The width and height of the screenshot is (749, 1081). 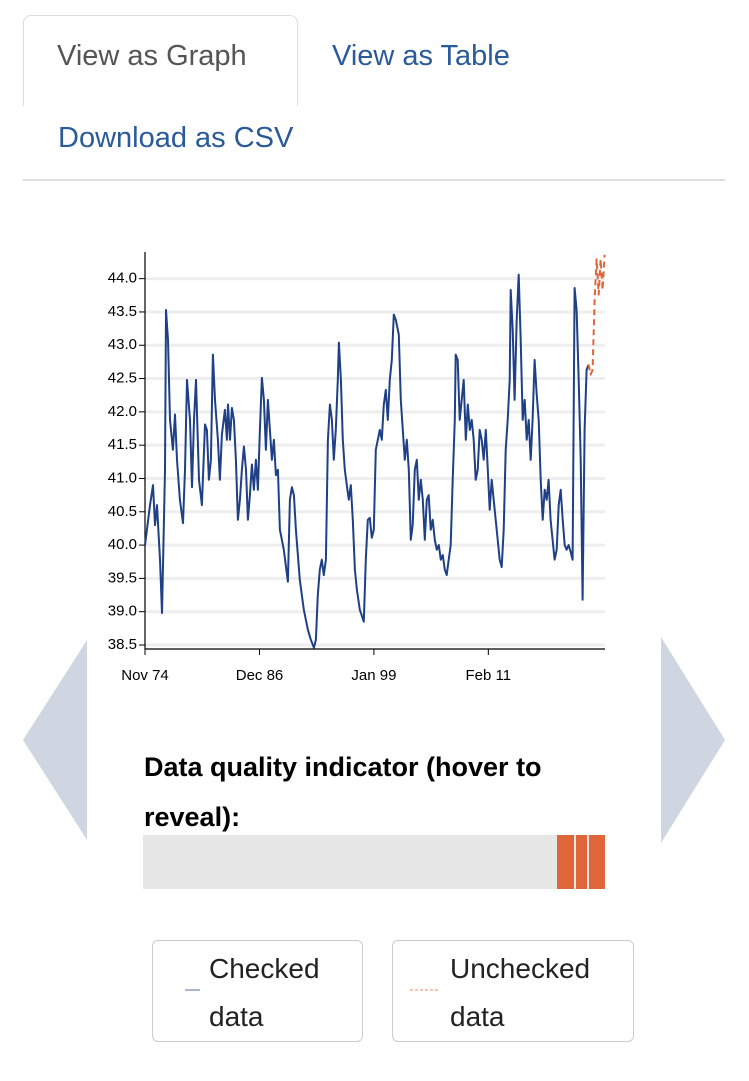 What do you see at coordinates (693, 740) in the screenshot?
I see `next-arrow` at bounding box center [693, 740].